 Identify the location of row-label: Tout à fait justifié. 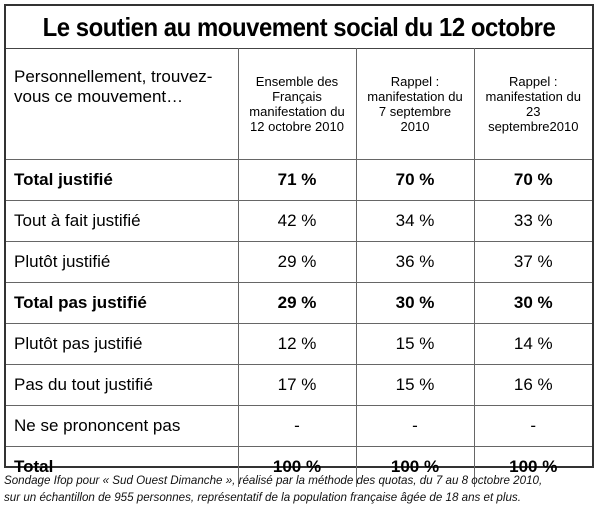
(122, 221).